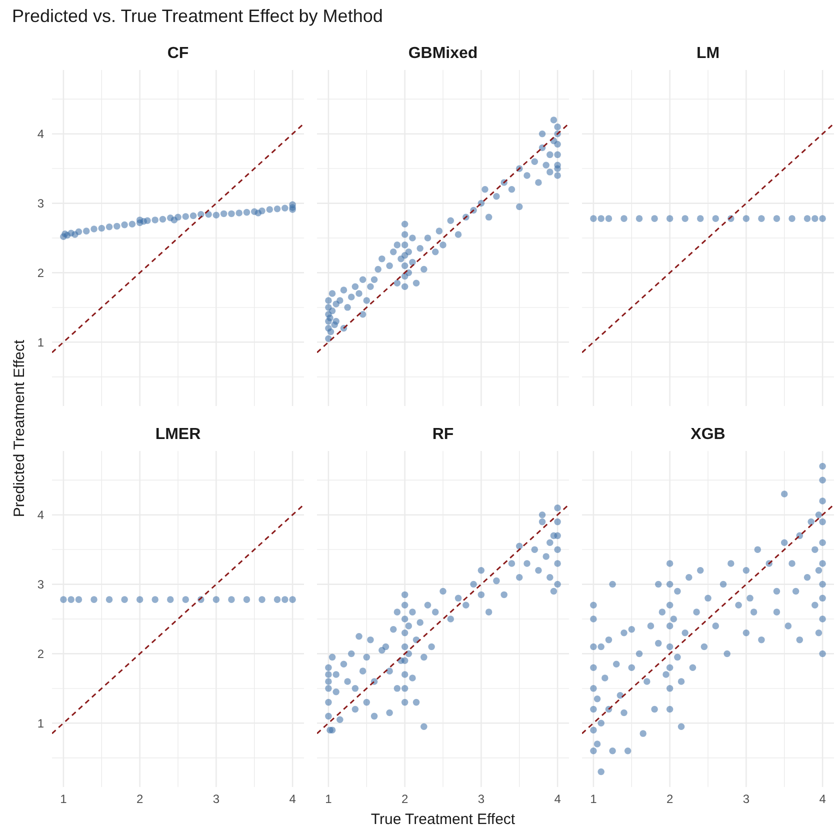  What do you see at coordinates (197, 16) in the screenshot?
I see `text: Predicted vs. True Treatment Effect by Method` at bounding box center [197, 16].